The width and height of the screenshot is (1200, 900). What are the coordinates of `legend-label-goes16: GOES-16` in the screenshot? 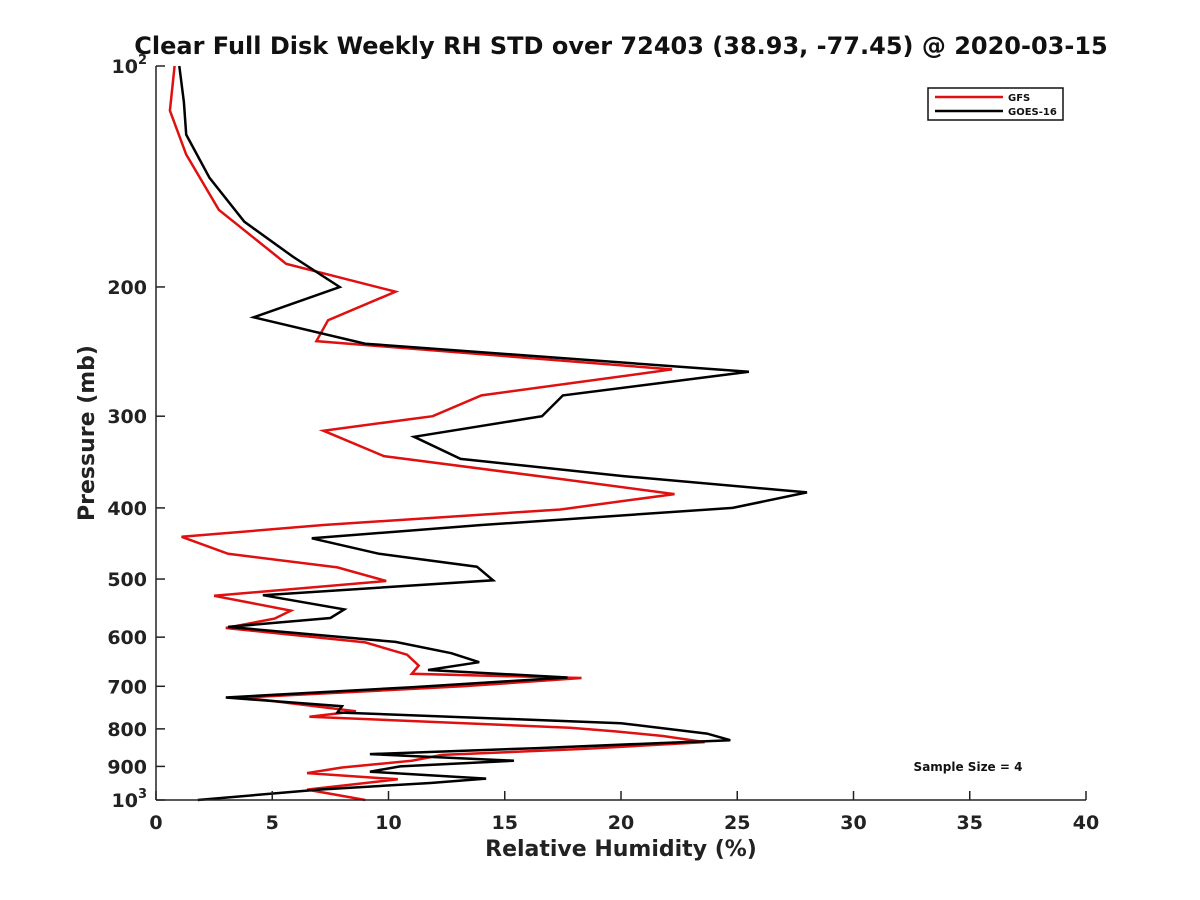 It's located at (1032, 112).